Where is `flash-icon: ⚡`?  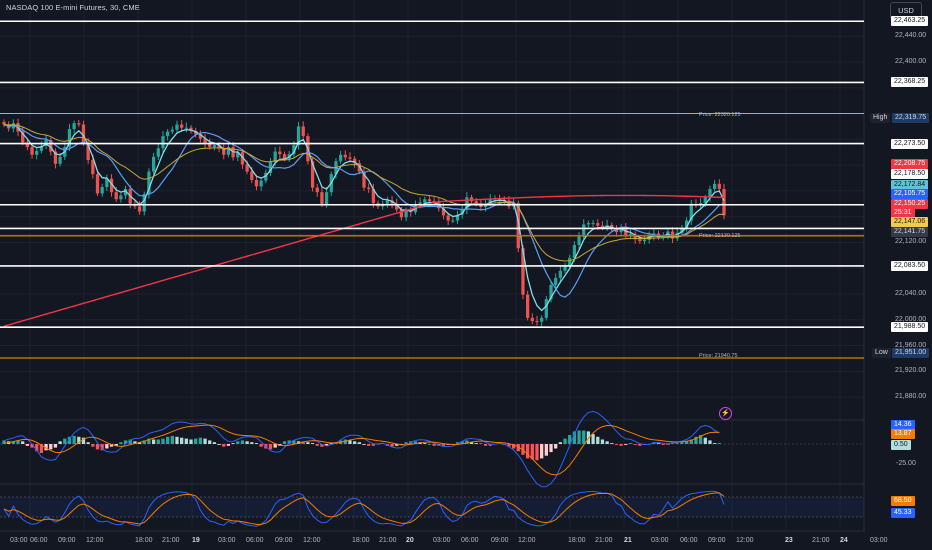
flash-icon: ⚡ is located at coordinates (725, 413).